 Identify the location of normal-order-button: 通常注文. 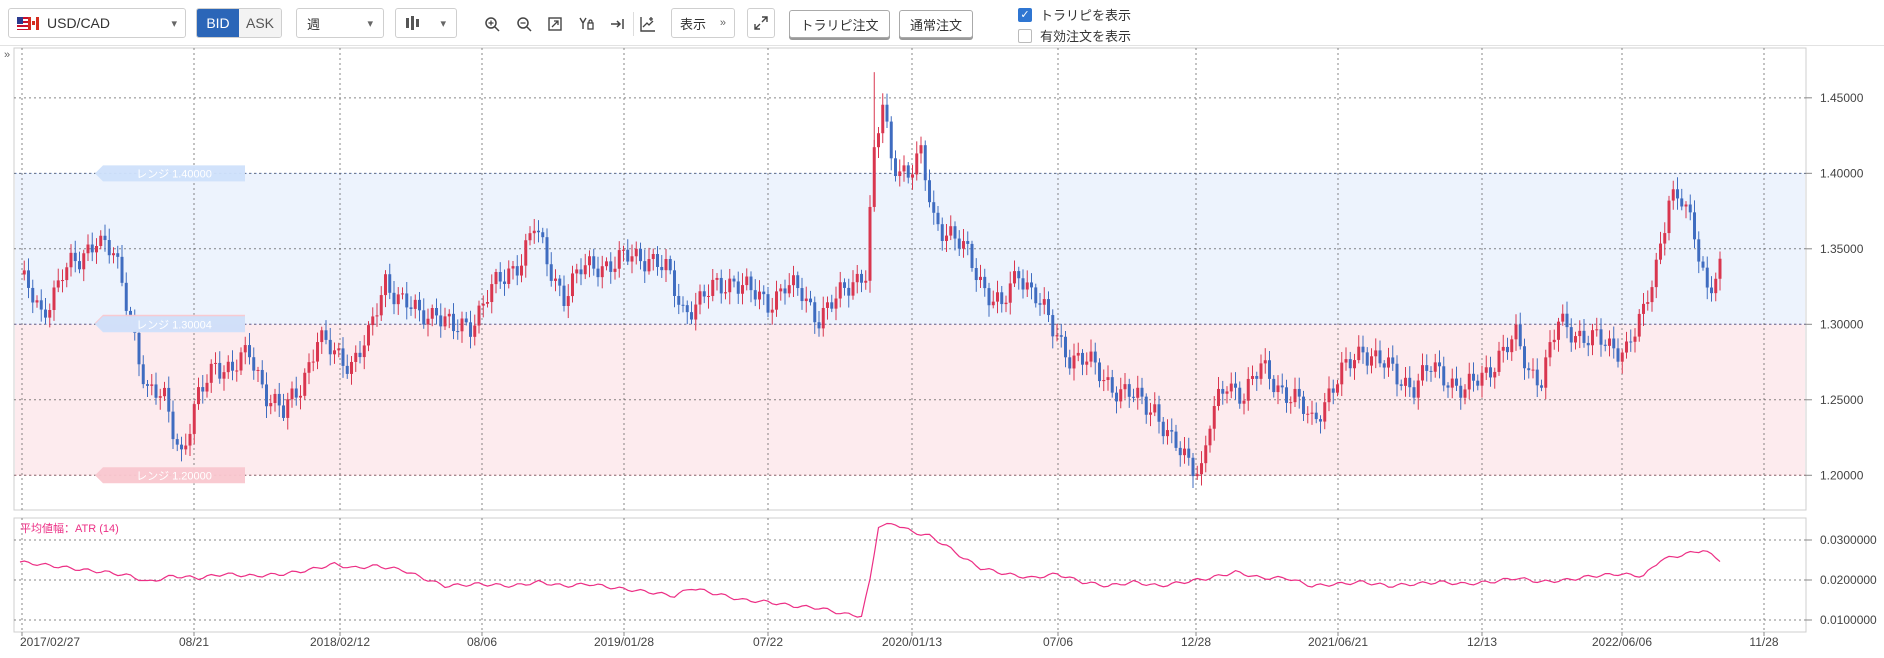
(936, 24).